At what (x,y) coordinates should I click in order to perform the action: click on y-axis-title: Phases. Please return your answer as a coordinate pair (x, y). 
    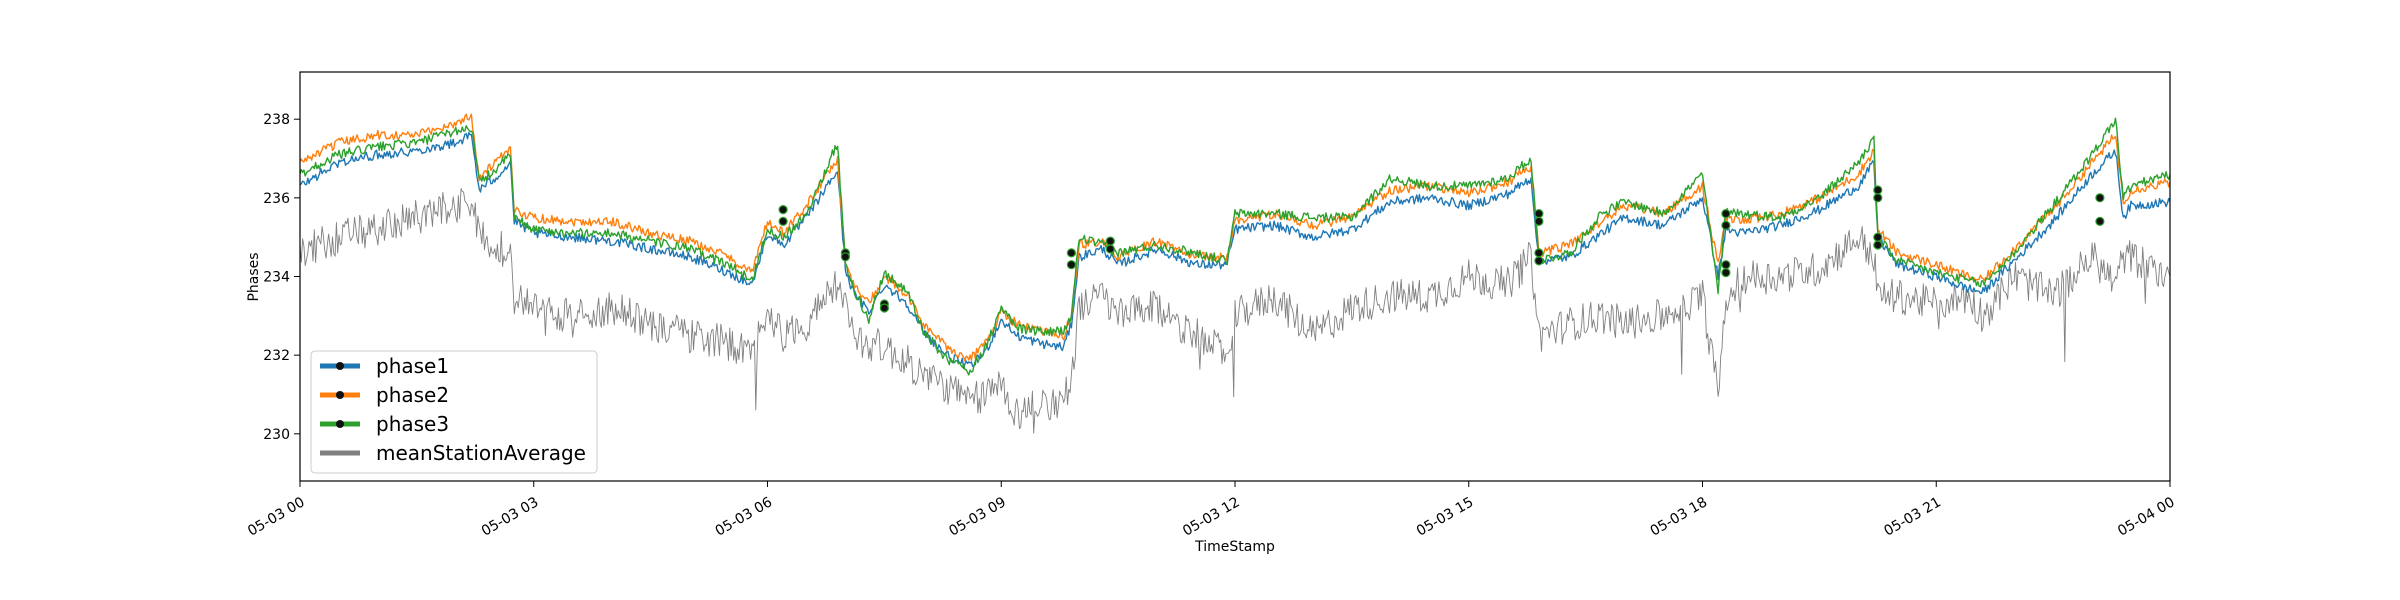
    Looking at the image, I should click on (254, 276).